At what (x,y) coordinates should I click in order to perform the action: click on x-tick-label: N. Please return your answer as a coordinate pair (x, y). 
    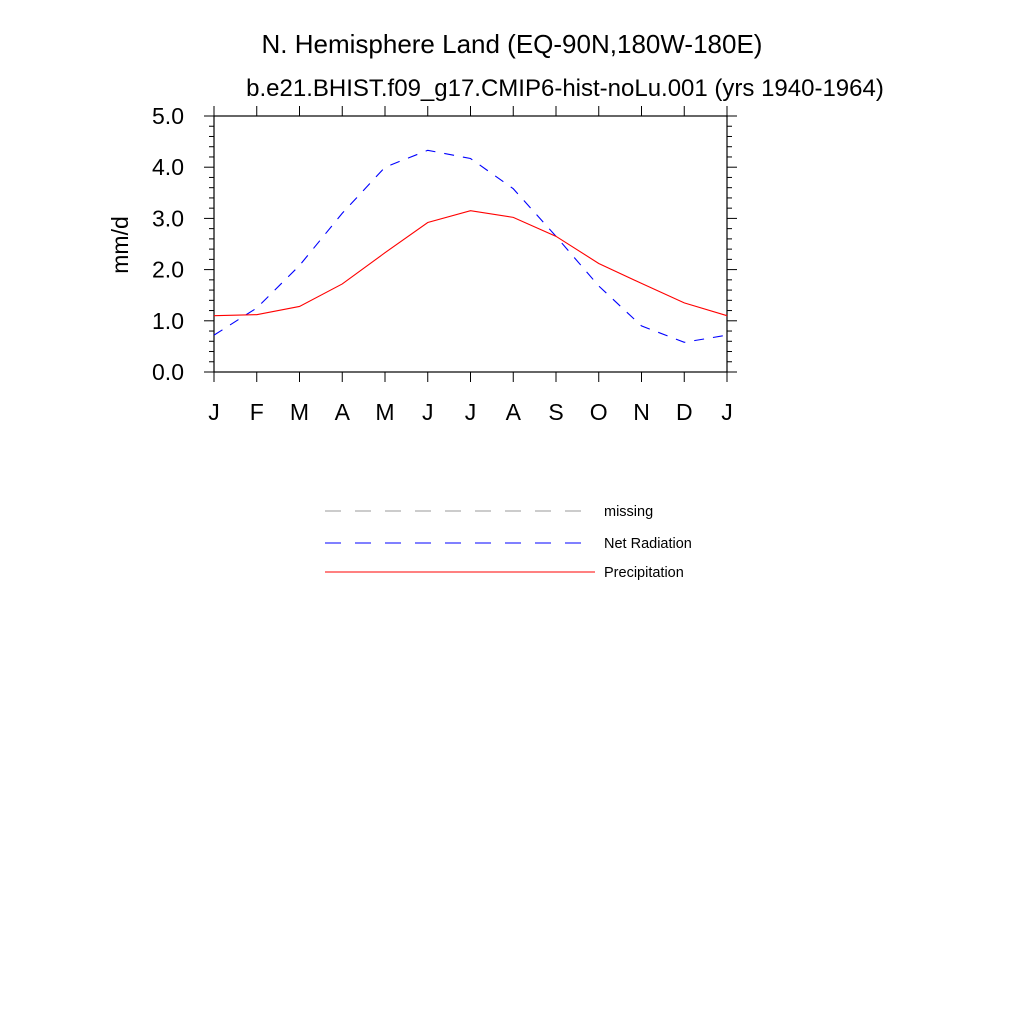
    Looking at the image, I should click on (641, 412).